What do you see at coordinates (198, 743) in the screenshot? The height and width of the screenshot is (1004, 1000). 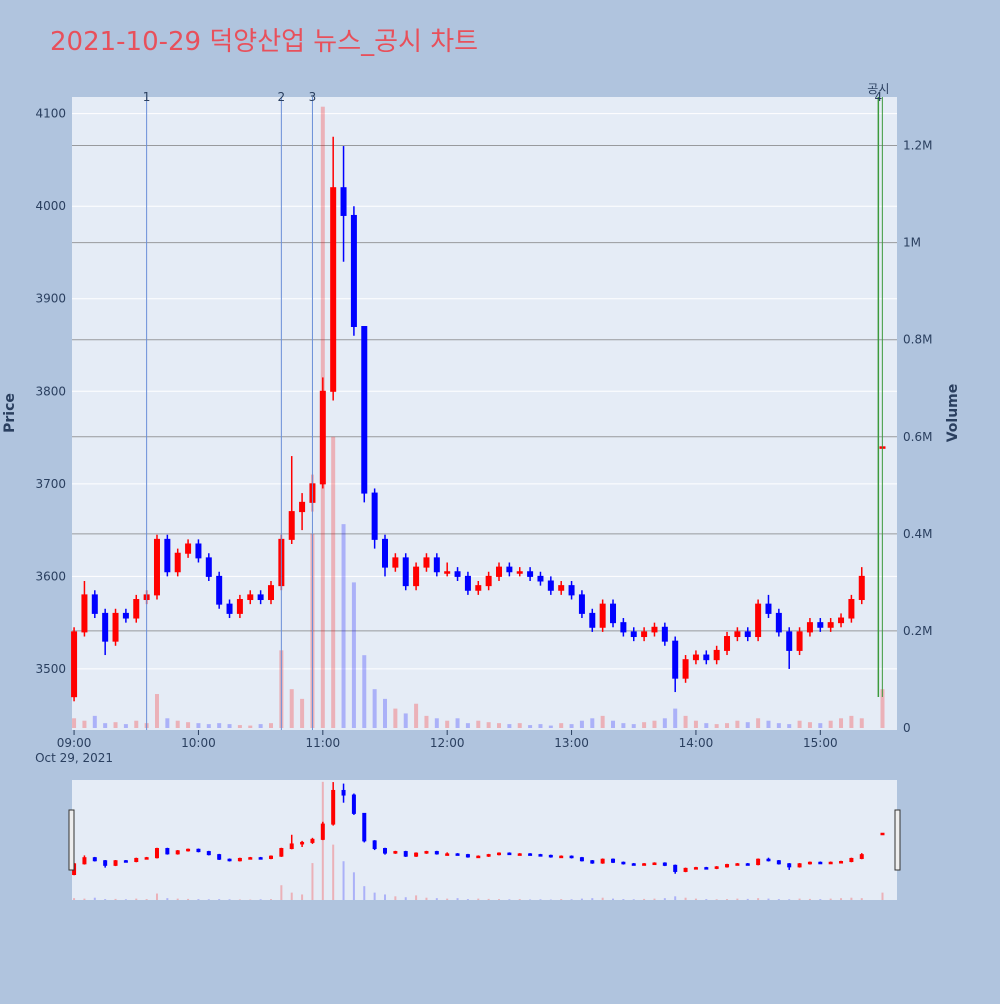 I see `x-tick-label: 10:00` at bounding box center [198, 743].